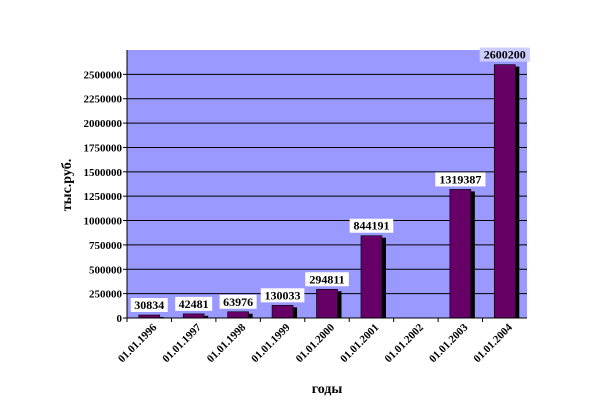  I want to click on y-tick-label: 0, so click(120, 319).